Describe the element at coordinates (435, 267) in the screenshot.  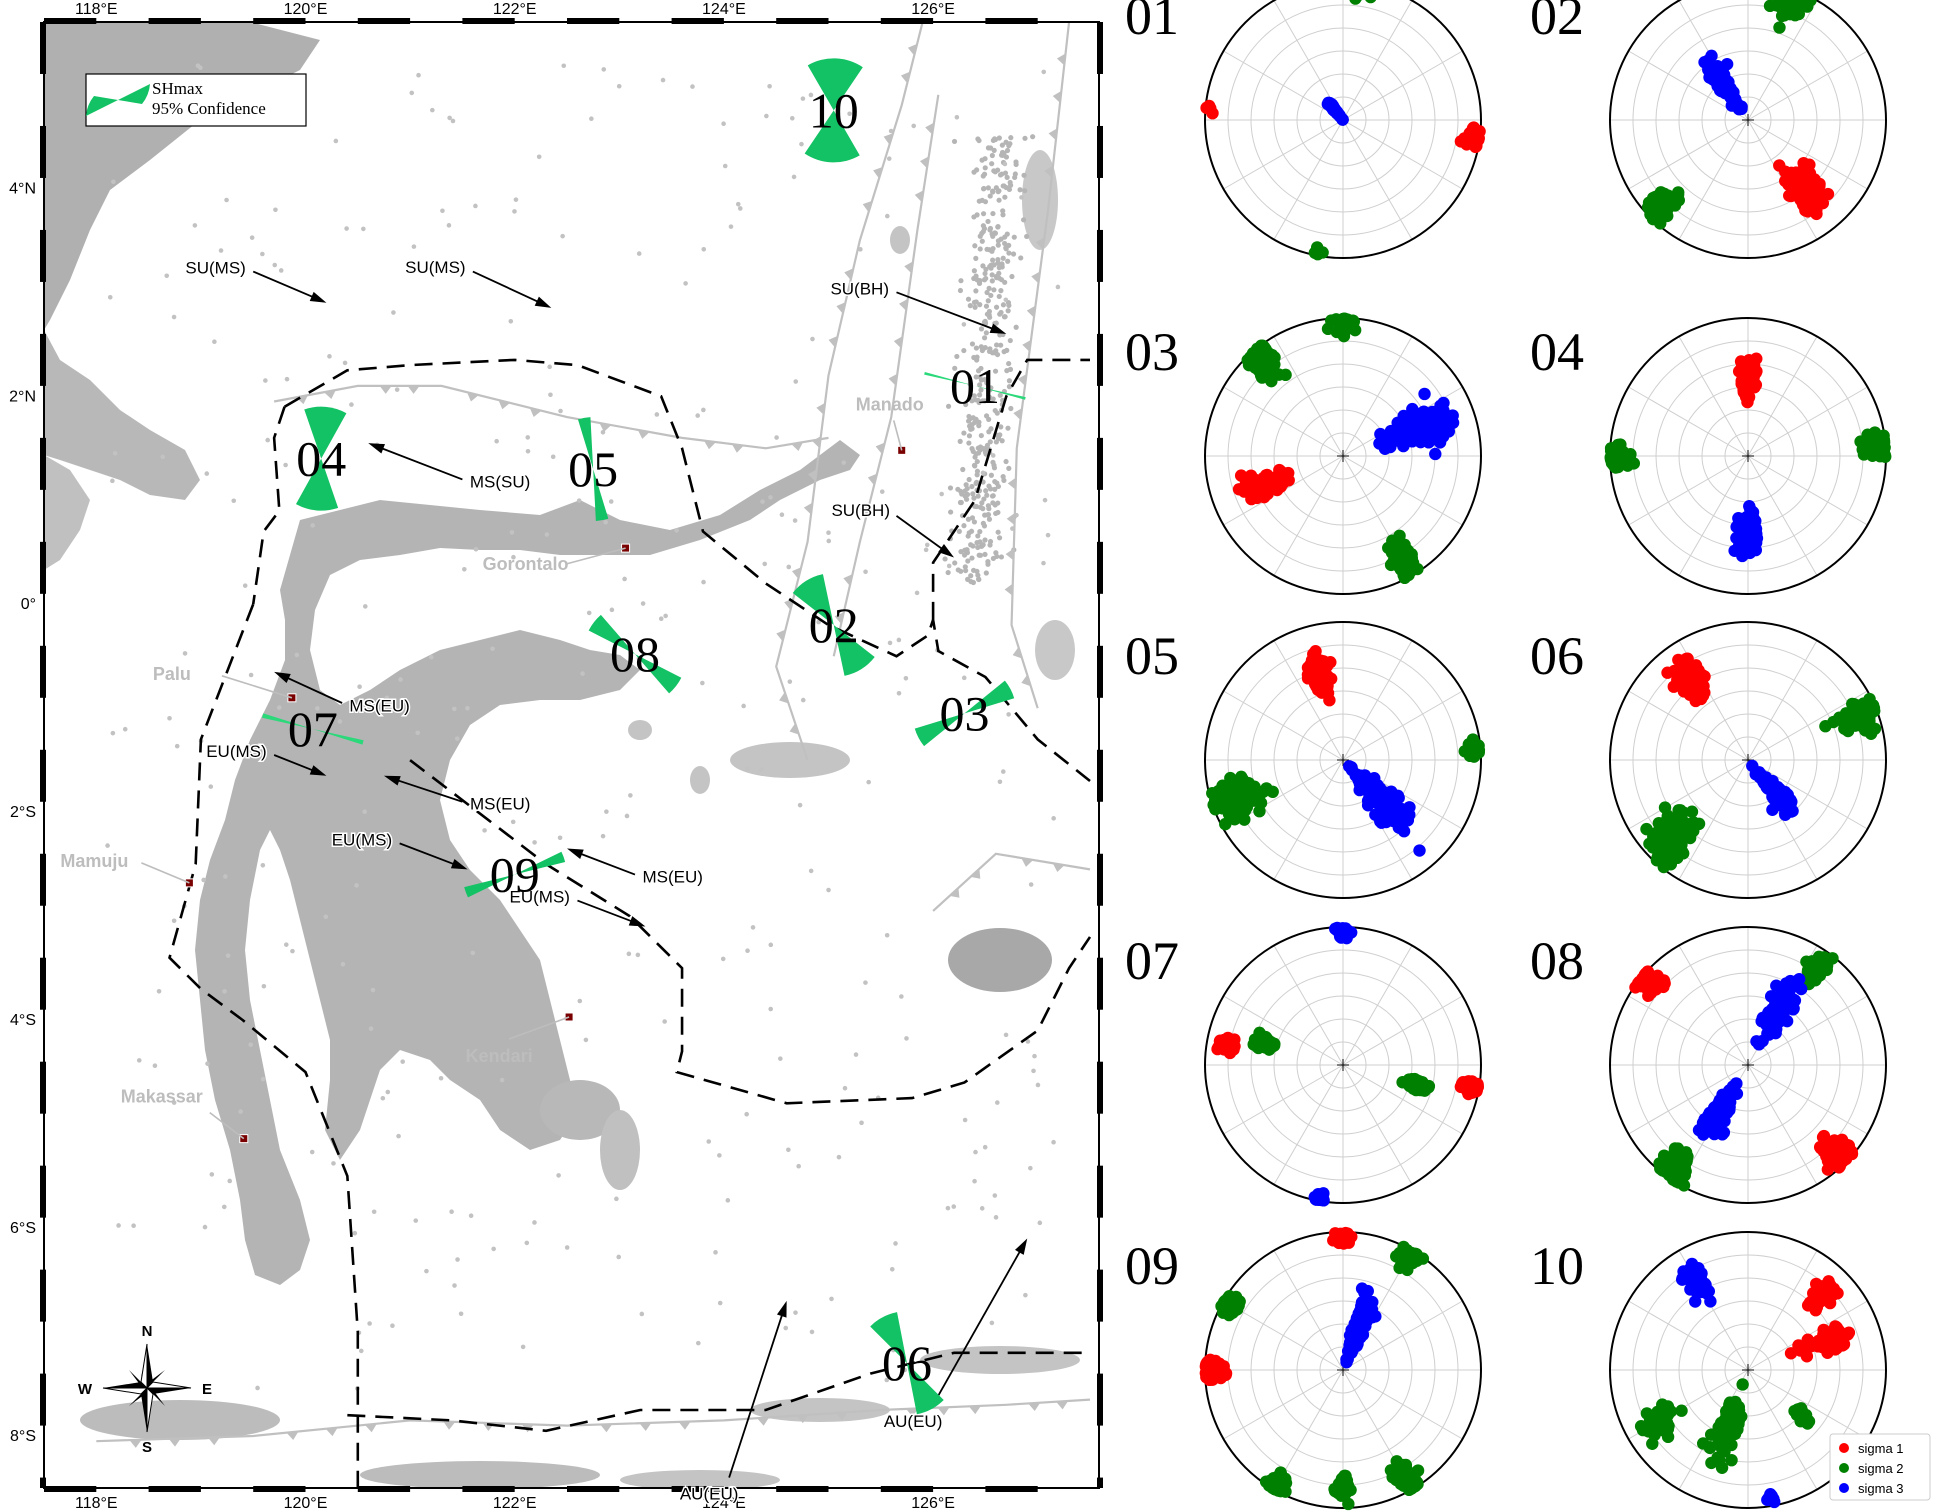
I see `motion-arrow-label: SU(MS)` at that location.